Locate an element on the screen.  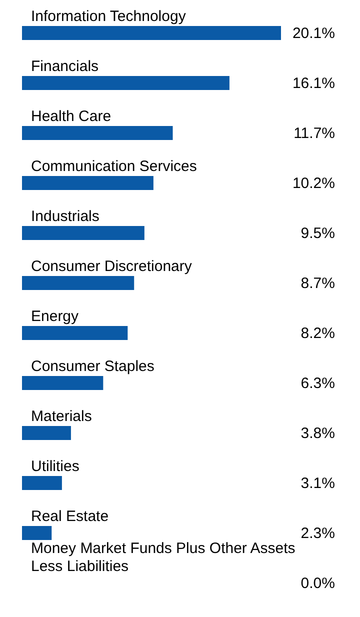
data-label: 3.1% is located at coordinates (317, 483).